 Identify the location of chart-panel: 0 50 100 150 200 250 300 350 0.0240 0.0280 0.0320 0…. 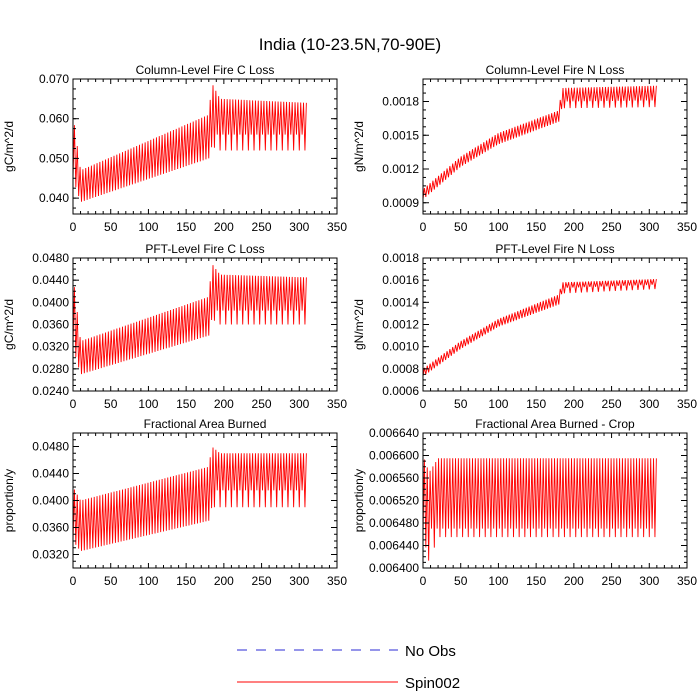
(174, 326).